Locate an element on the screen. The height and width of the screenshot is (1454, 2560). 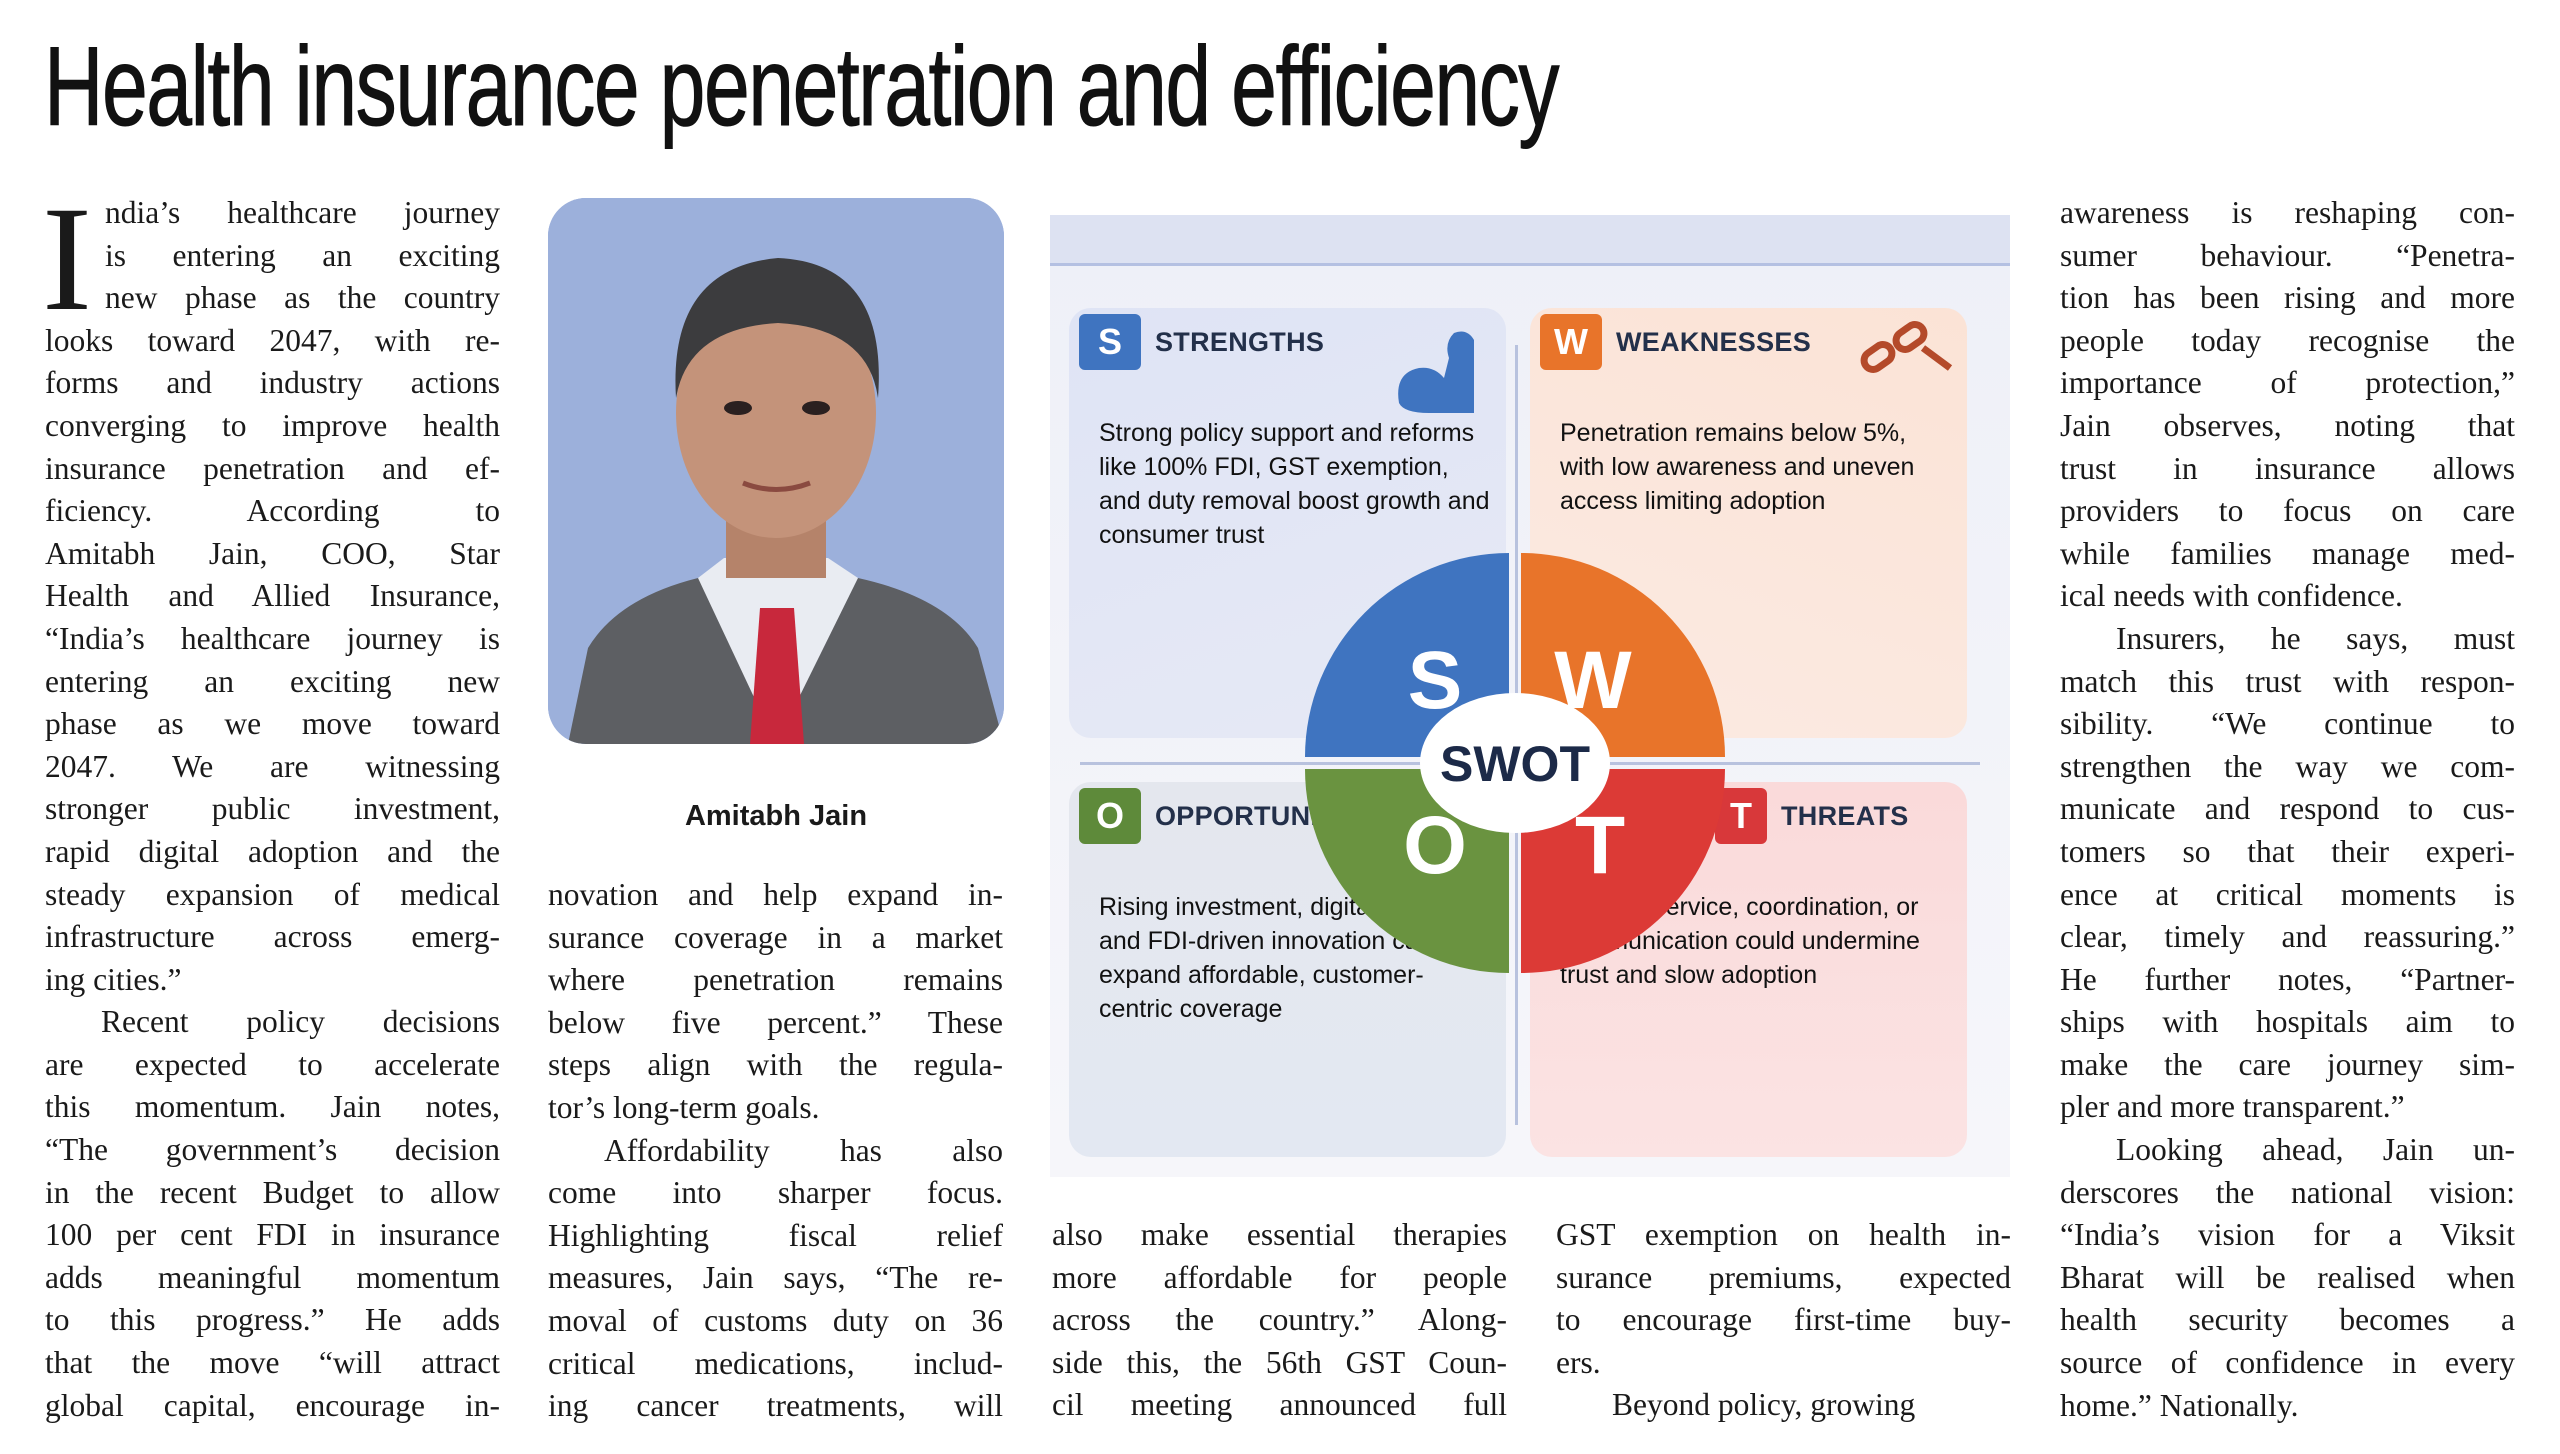
text-line: Amitabh Jain, COO, Star is located at coordinates (272, 553).